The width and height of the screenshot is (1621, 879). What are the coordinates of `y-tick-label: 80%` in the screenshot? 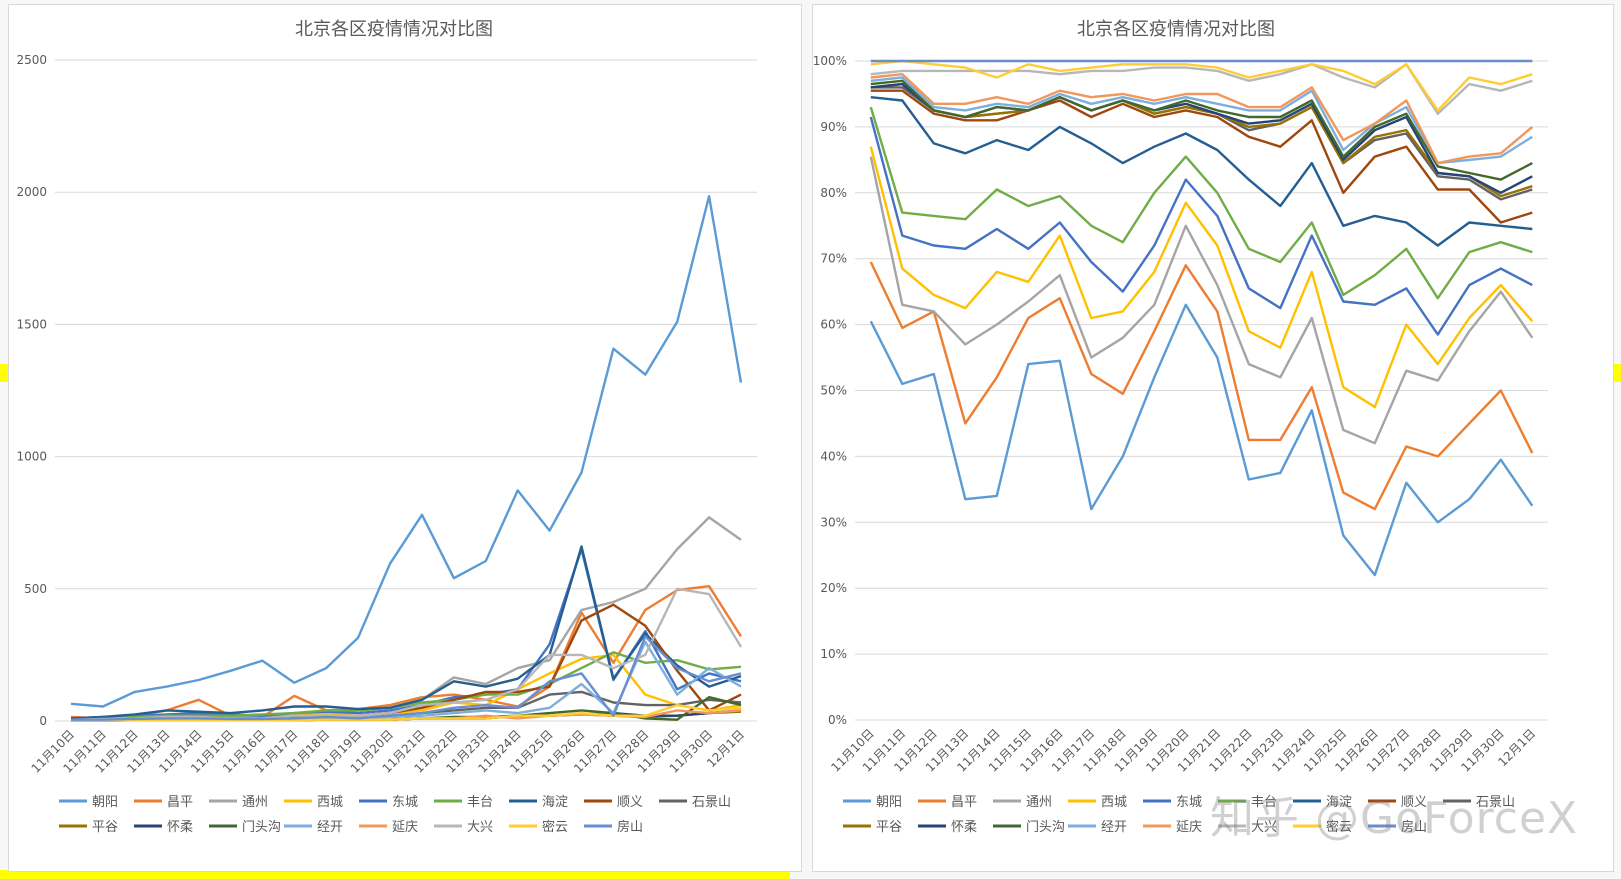 It's located at (833, 193).